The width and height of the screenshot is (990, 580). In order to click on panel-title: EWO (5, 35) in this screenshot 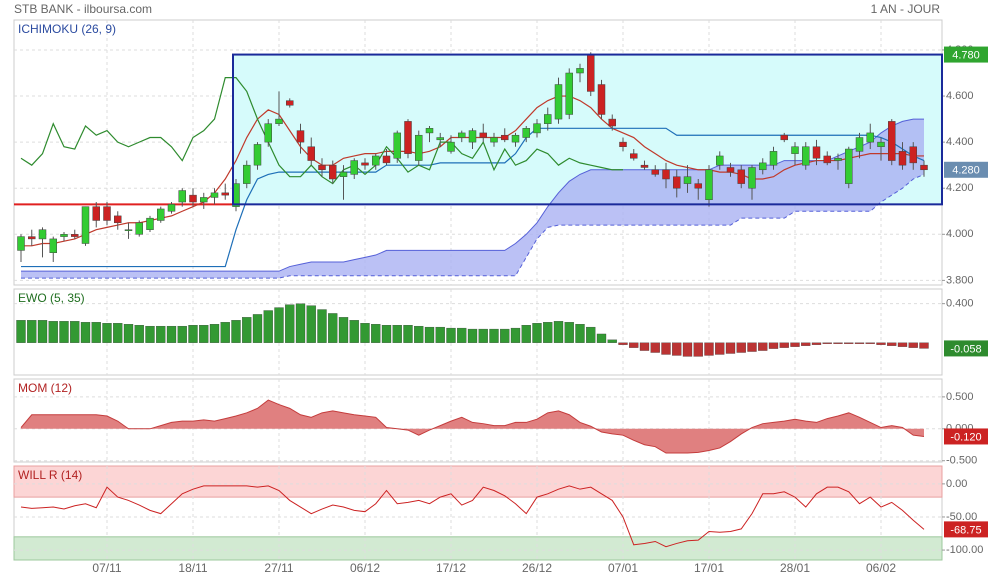, I will do `click(51, 298)`.